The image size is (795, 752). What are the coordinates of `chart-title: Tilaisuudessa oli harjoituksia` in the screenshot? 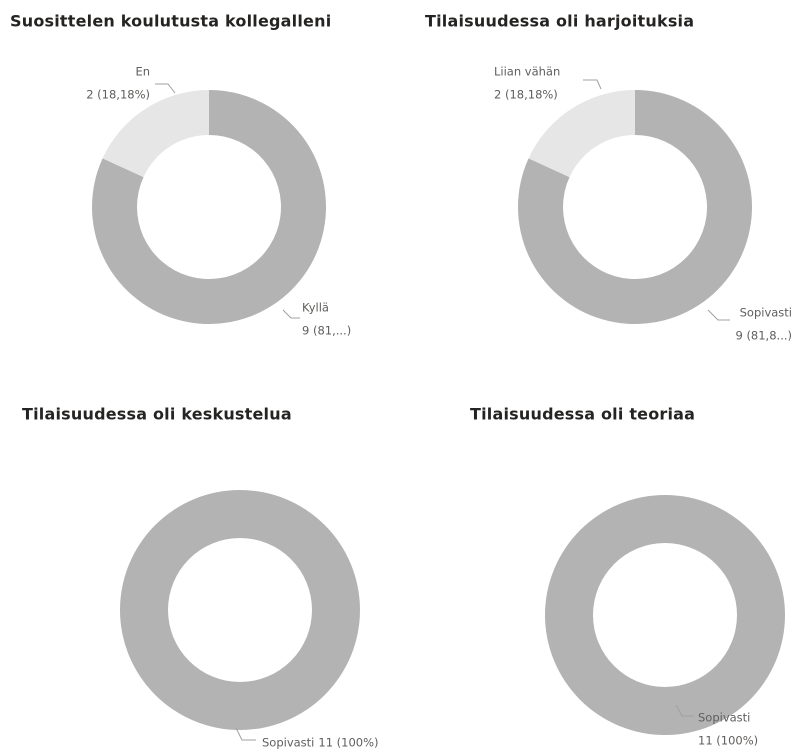 It's located at (559, 21).